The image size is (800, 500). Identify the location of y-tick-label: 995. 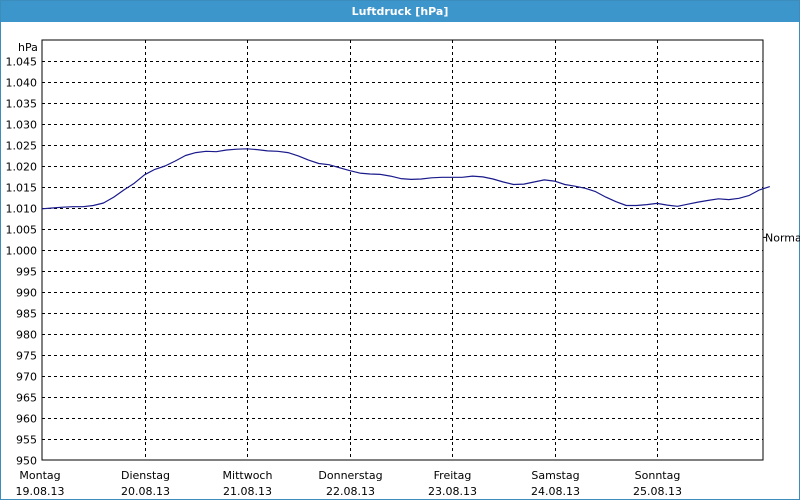
(26, 272).